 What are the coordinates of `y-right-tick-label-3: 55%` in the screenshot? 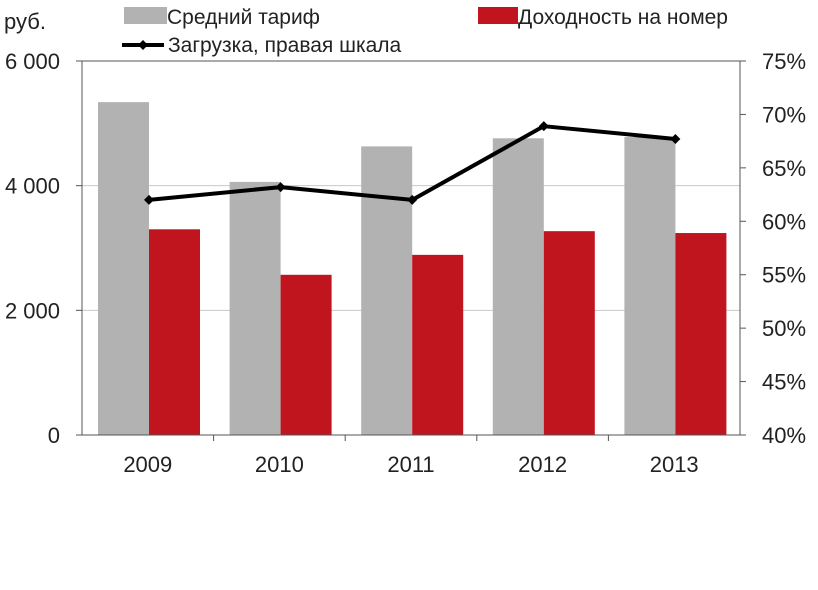 It's located at (784, 275).